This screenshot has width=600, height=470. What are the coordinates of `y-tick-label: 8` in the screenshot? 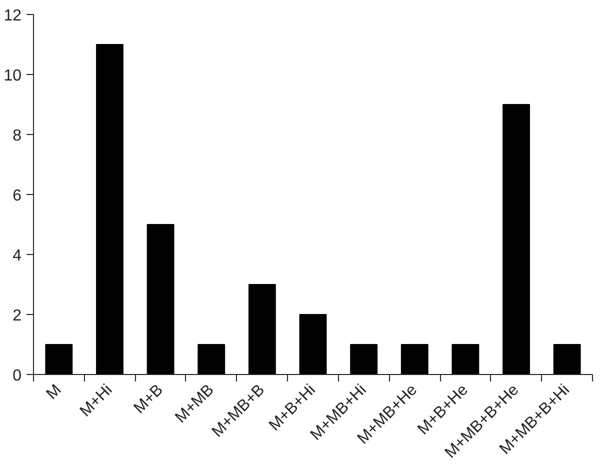 It's located at (17, 136).